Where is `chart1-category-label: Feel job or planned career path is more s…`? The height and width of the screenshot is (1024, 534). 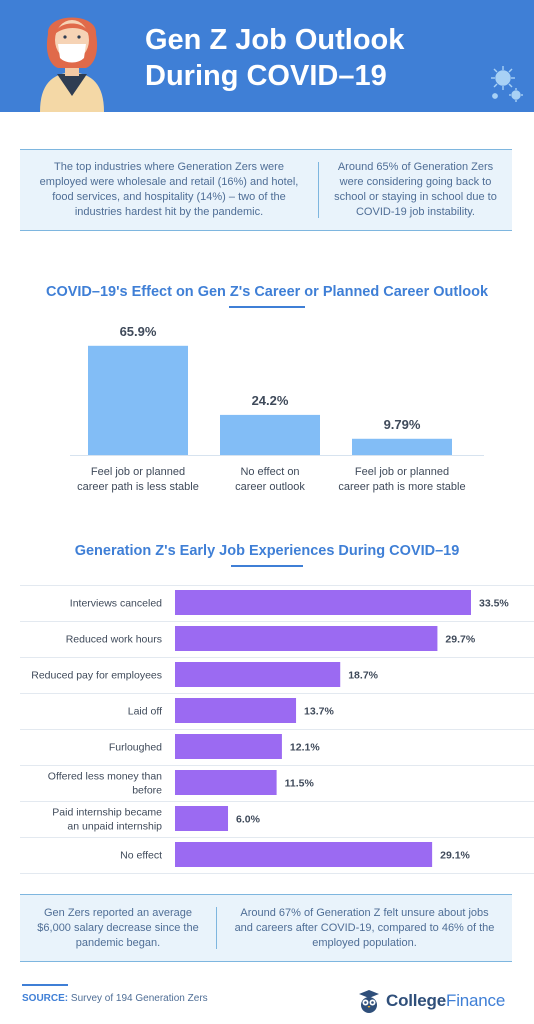 chart1-category-label: Feel job or planned career path is more s… is located at coordinates (401, 479).